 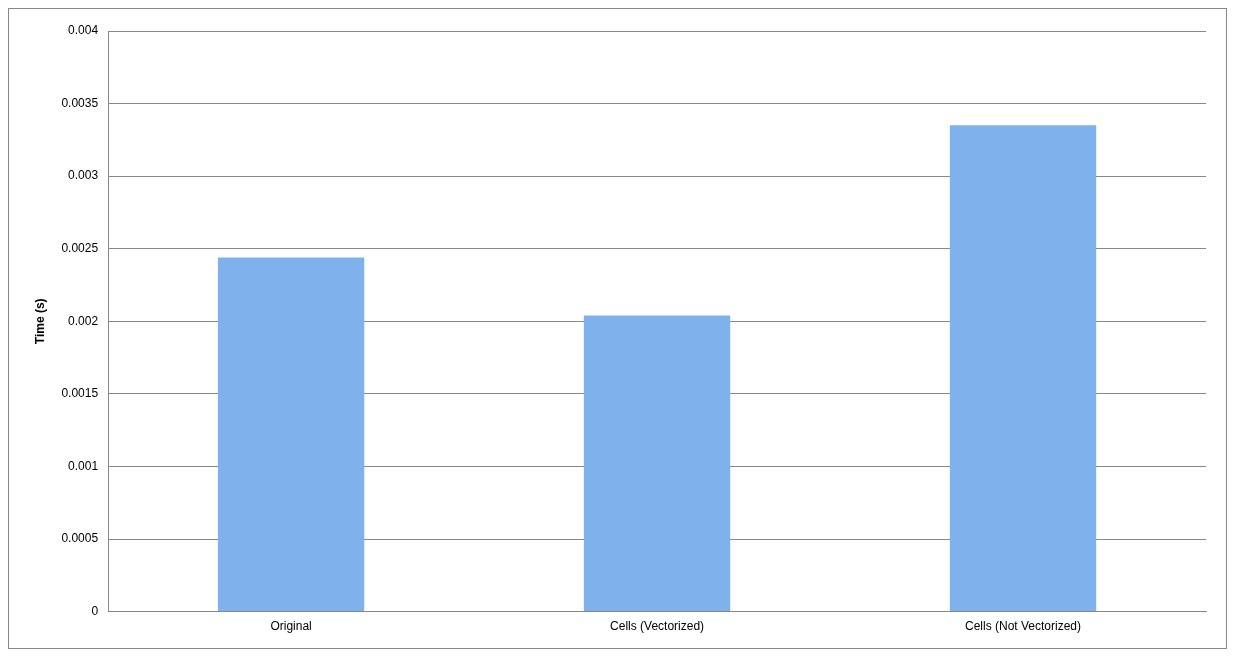 What do you see at coordinates (1023, 626) in the screenshot?
I see `x-tick-label: Cells (Not Vectorized)` at bounding box center [1023, 626].